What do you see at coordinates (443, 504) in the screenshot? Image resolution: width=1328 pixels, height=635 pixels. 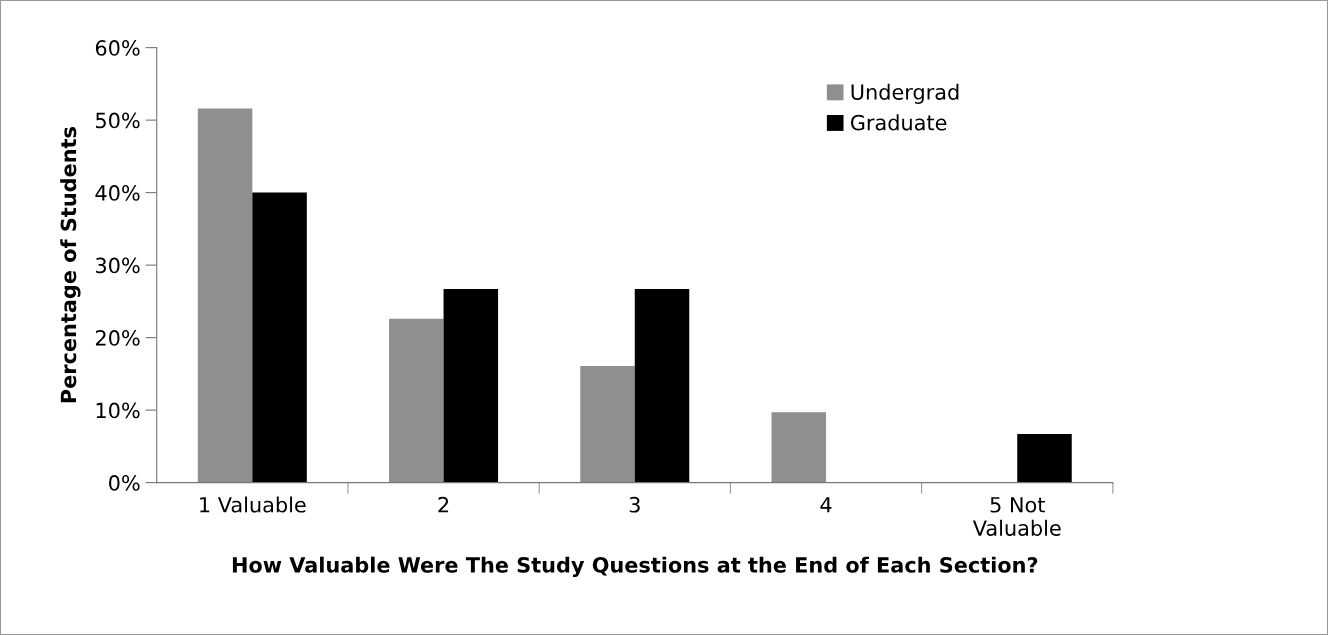 I see `x-tick-label: 2` at bounding box center [443, 504].